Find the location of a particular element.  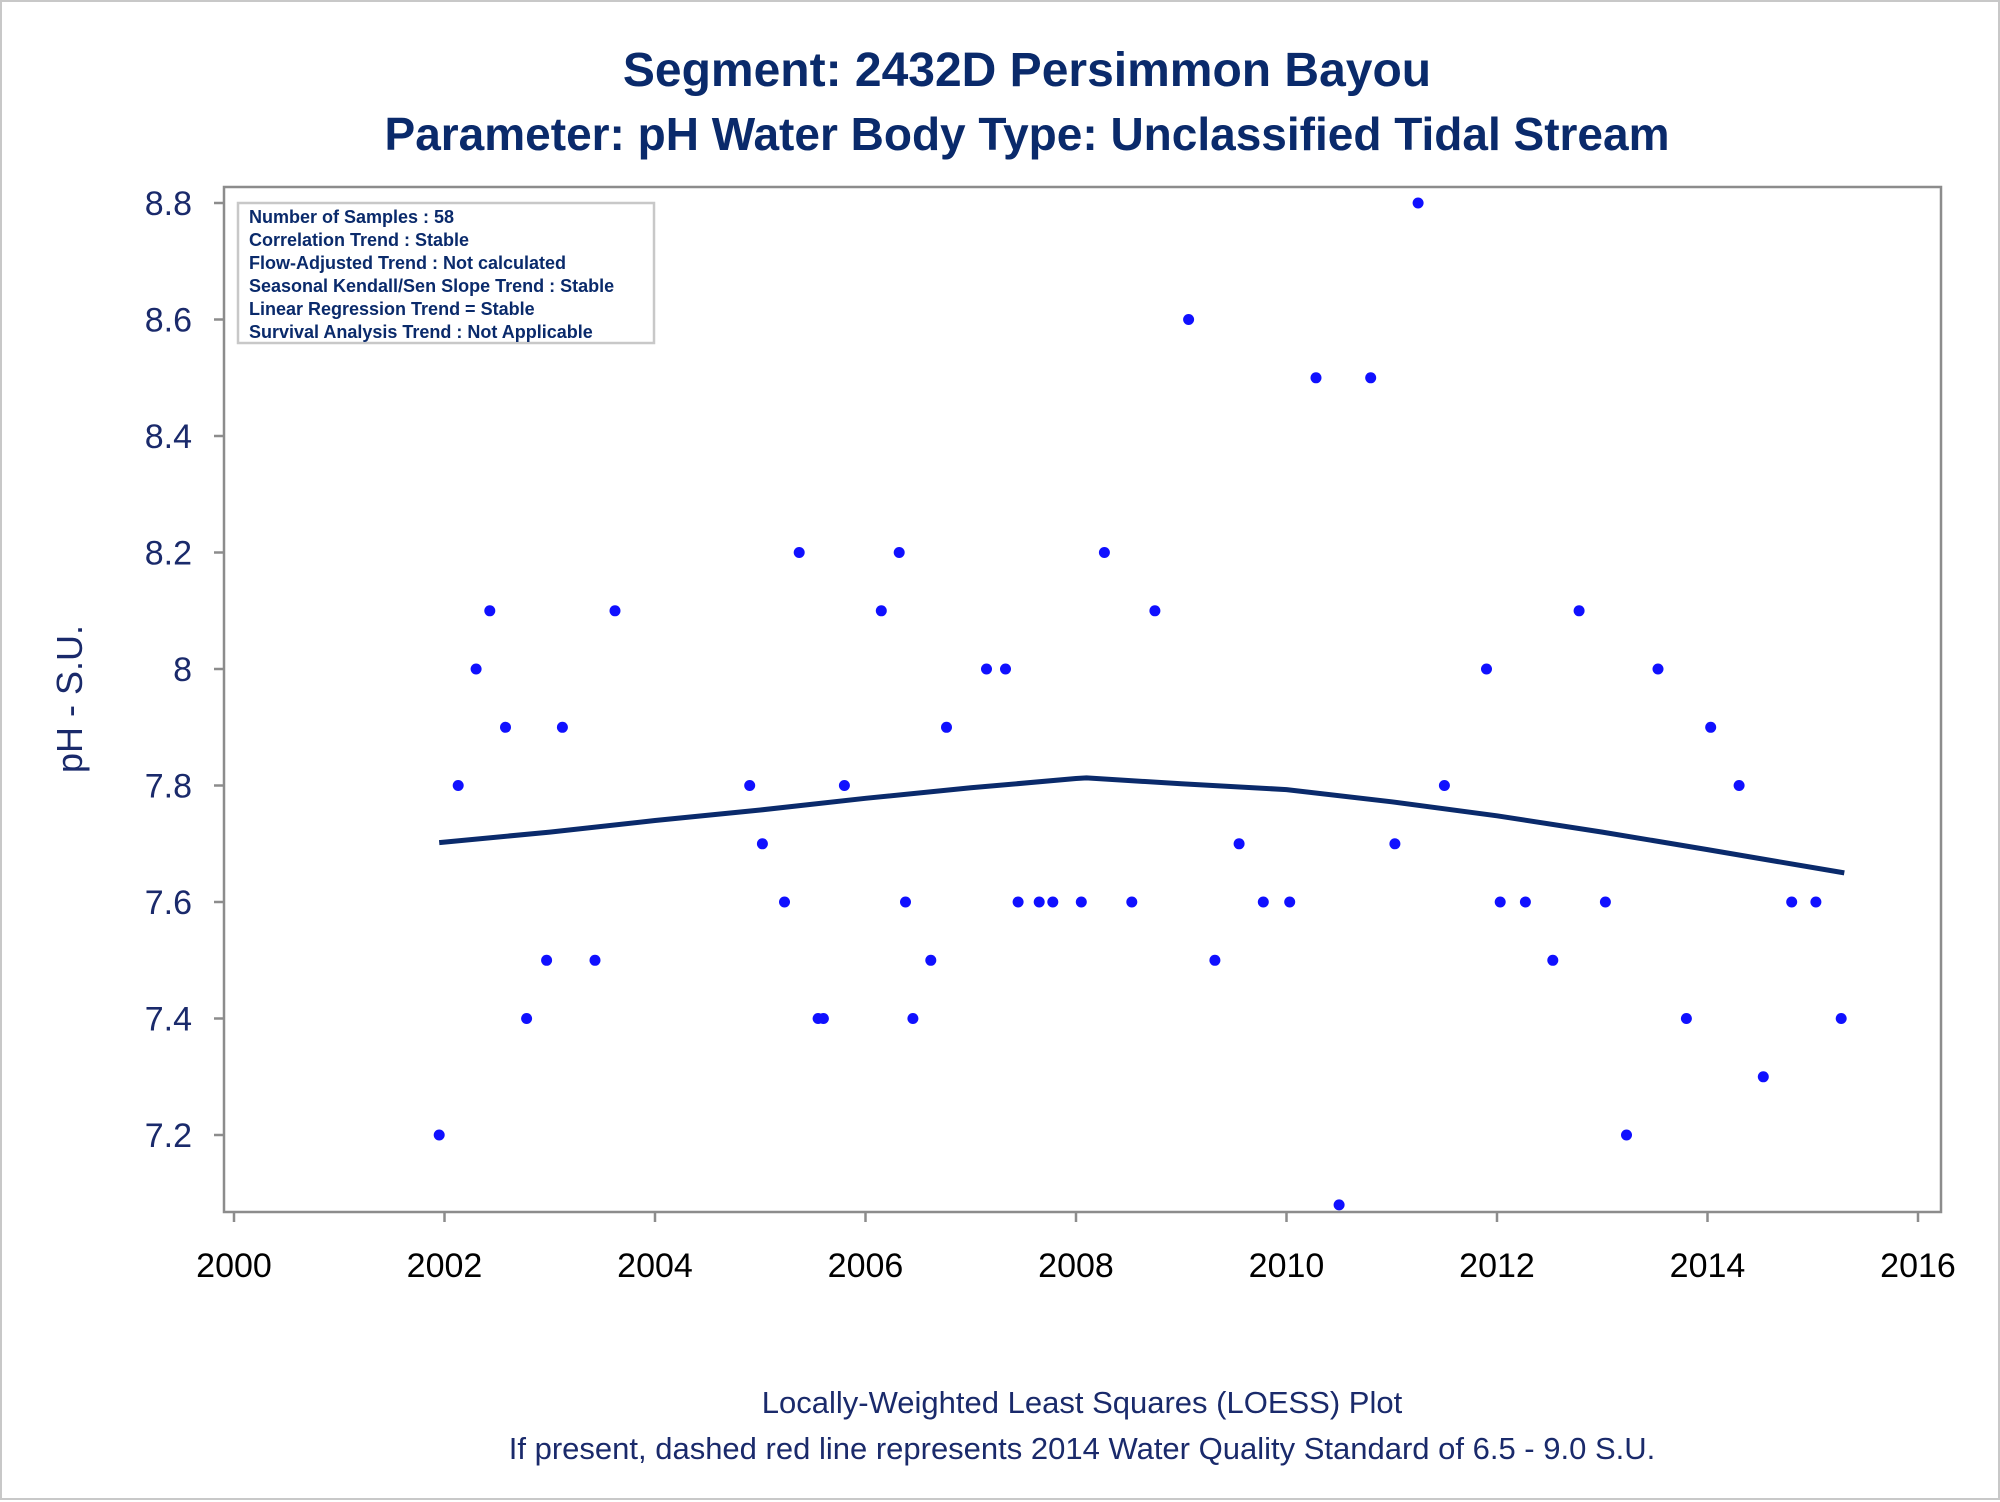

y-tick-label: 7.4 is located at coordinates (168, 1020).